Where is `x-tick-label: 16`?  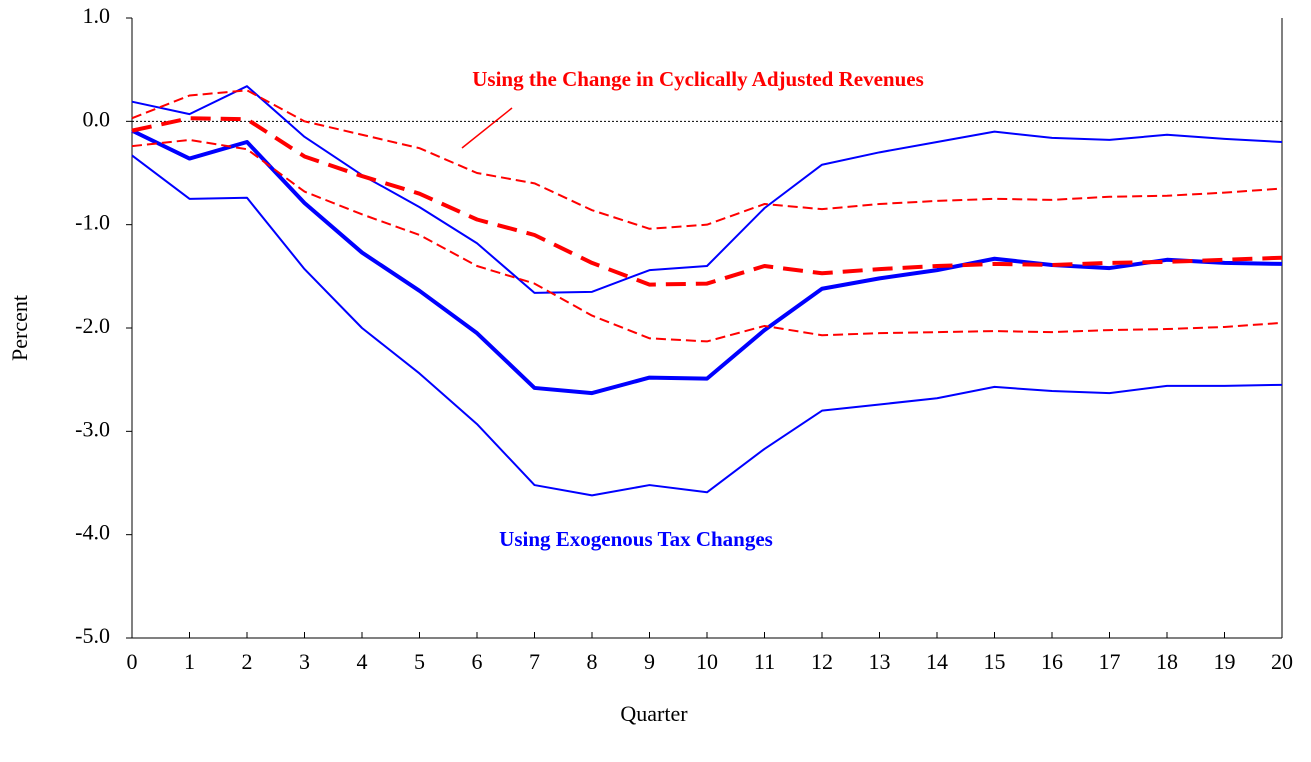
x-tick-label: 16 is located at coordinates (1052, 661).